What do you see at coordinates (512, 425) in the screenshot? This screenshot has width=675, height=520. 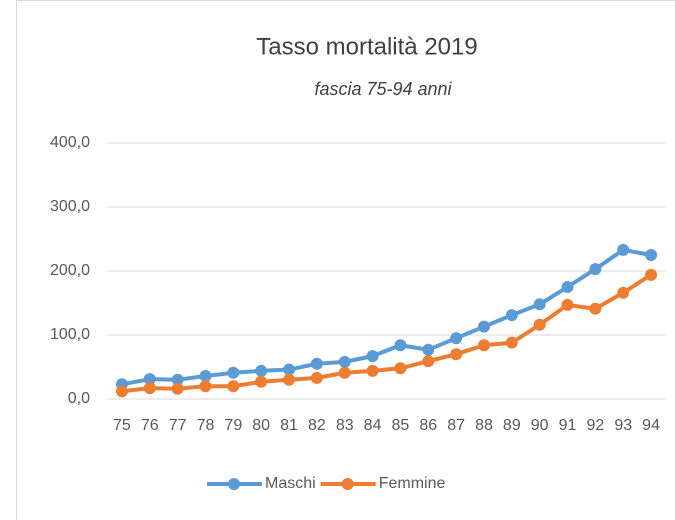 I see `x-tick-label: 89` at bounding box center [512, 425].